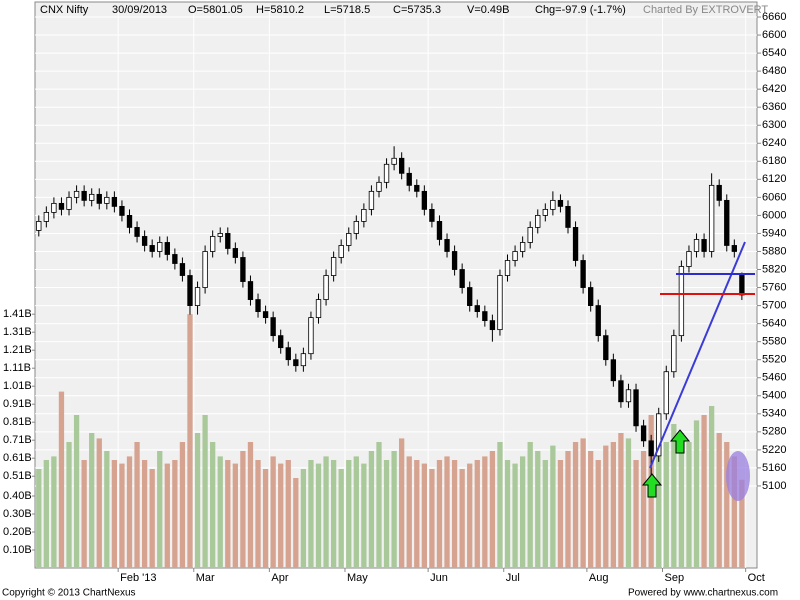  What do you see at coordinates (488, 10) in the screenshot?
I see `stat: V=0.49B` at bounding box center [488, 10].